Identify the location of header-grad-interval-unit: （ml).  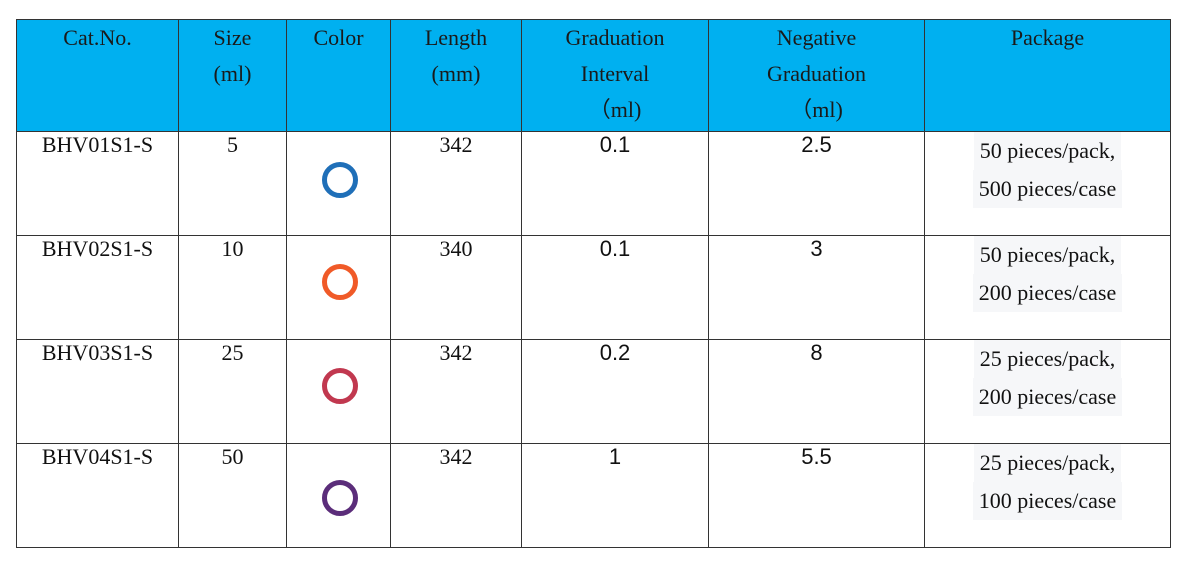
(615, 109).